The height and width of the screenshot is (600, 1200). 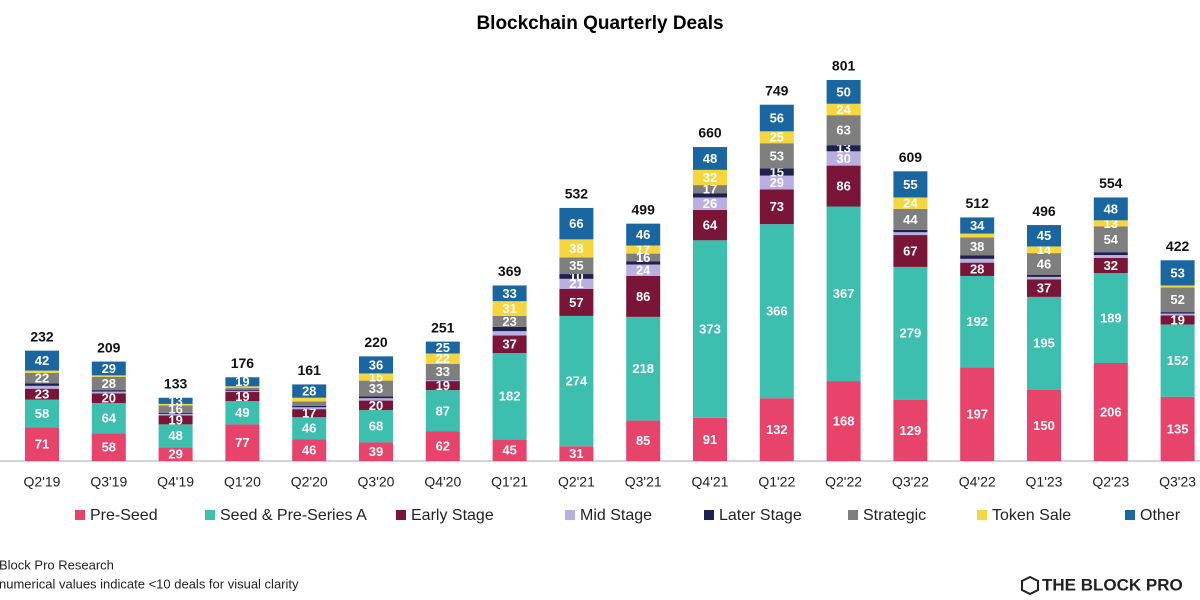 I want to click on total-label: 369, so click(x=510, y=271).